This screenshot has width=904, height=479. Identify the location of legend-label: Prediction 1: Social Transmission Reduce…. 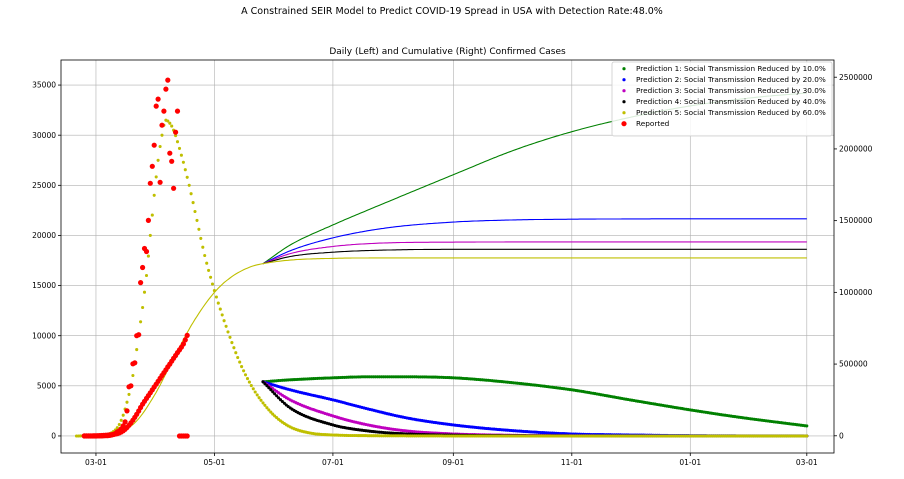
(731, 68).